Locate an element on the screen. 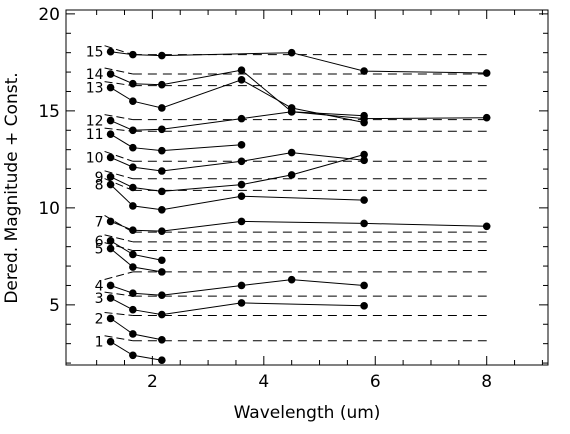 This screenshot has width=570, height=434. series-14: 14 is located at coordinates (227, 93).